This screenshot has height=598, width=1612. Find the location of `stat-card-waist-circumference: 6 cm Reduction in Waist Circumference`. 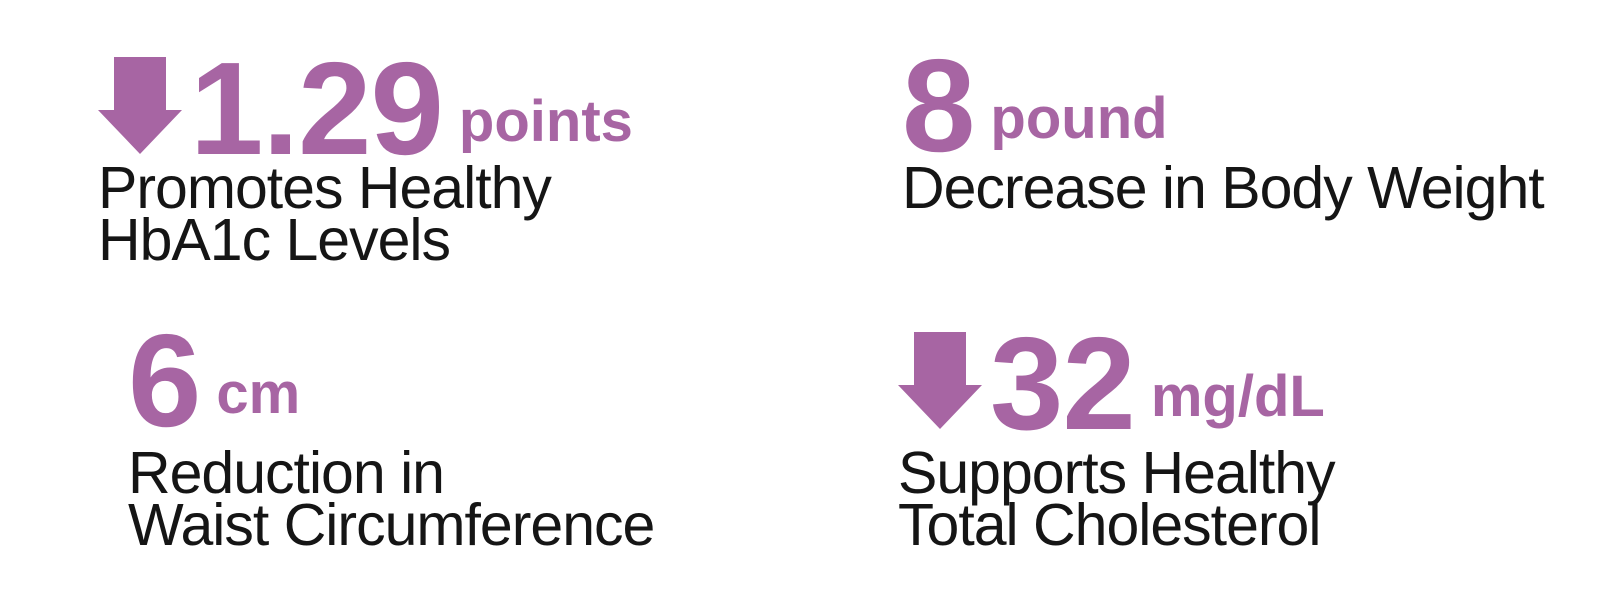

stat-card-waist-circumference: 6 cm Reduction in Waist Circumference is located at coordinates (391, 436).